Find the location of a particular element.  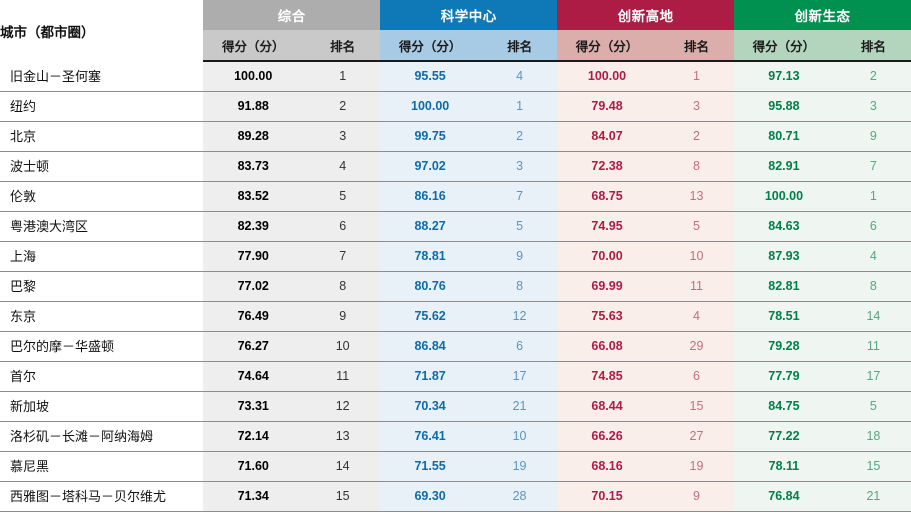

cell-science-score: 86.84 is located at coordinates (433, 346).